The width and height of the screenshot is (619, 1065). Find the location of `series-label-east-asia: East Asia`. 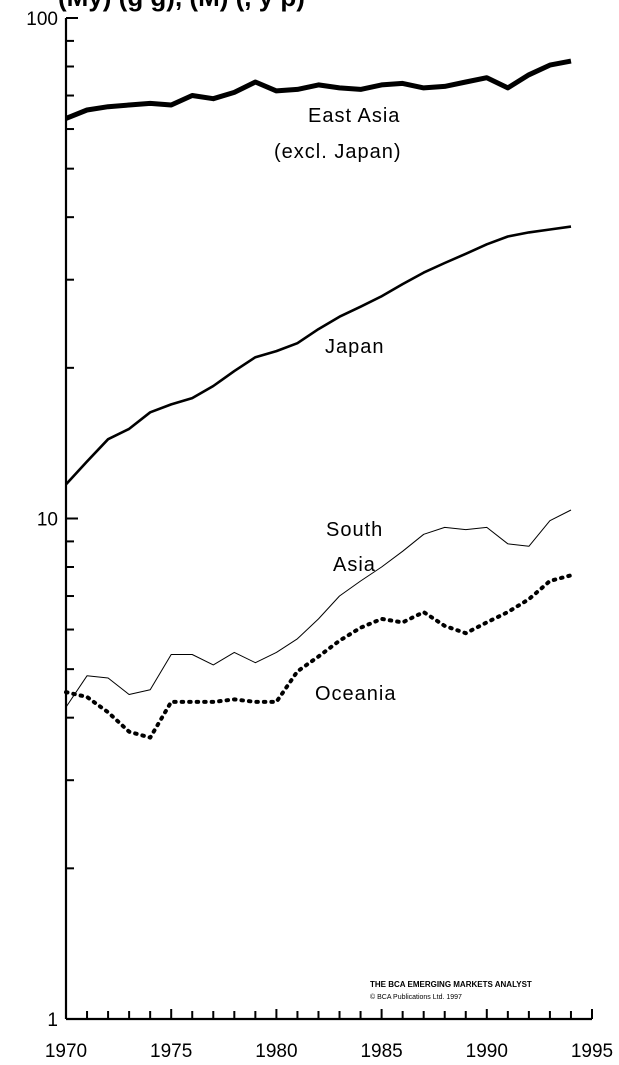

series-label-east-asia: East Asia is located at coordinates (354, 116).